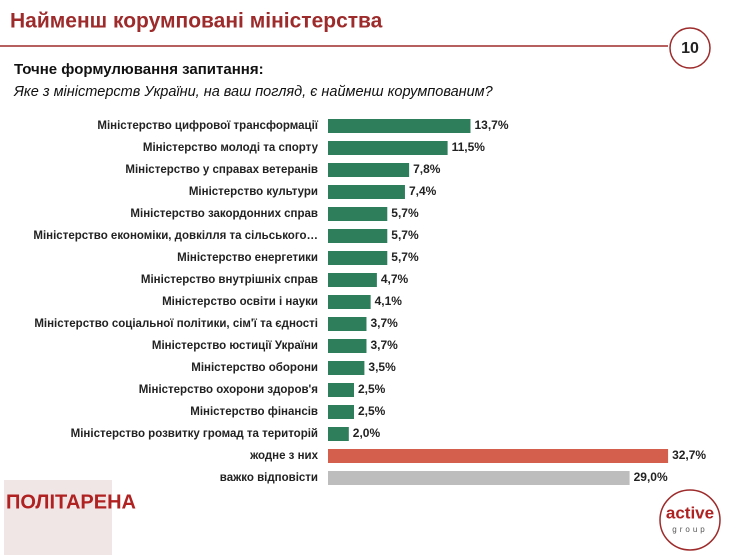 The image size is (740, 555). I want to click on category-label: Міністерство юстиції України, so click(235, 346).